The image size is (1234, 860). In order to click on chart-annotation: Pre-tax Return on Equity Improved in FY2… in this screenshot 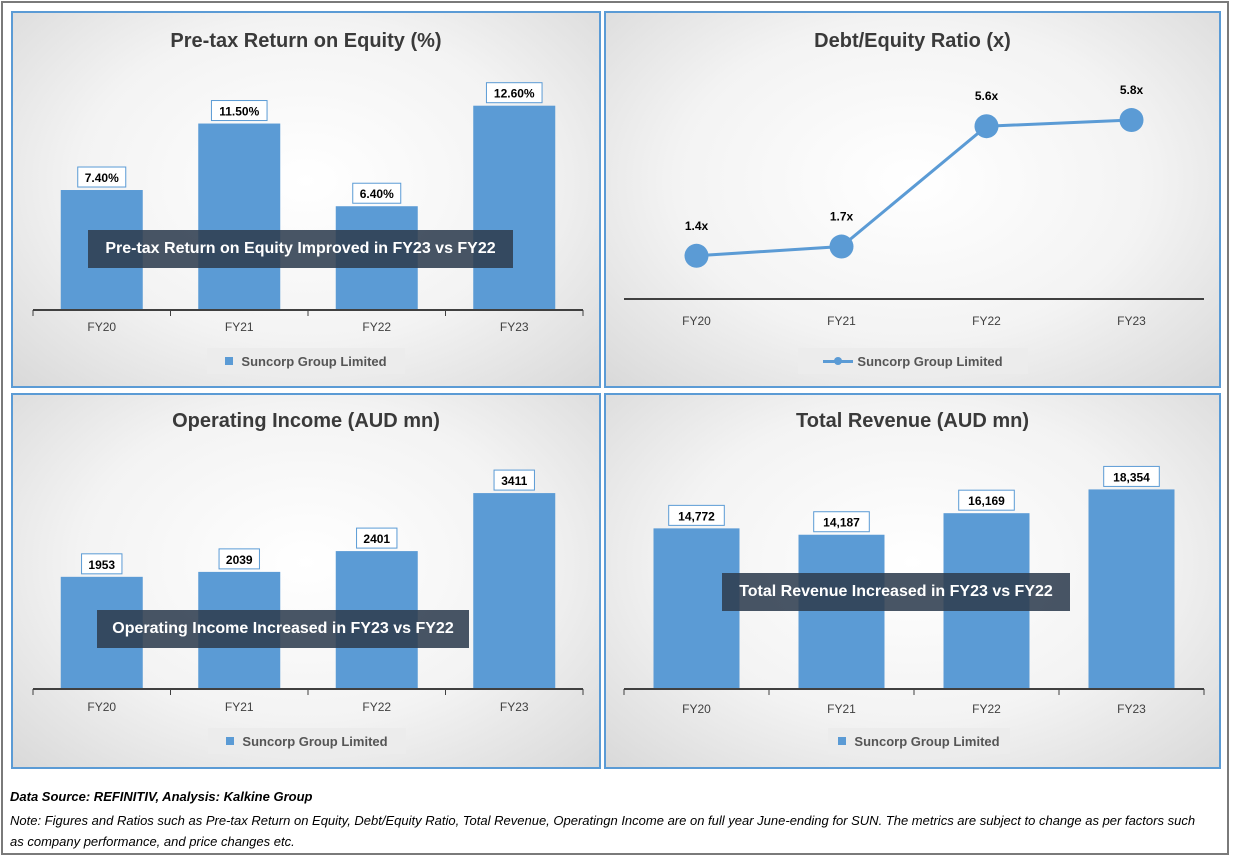, I will do `click(300, 249)`.